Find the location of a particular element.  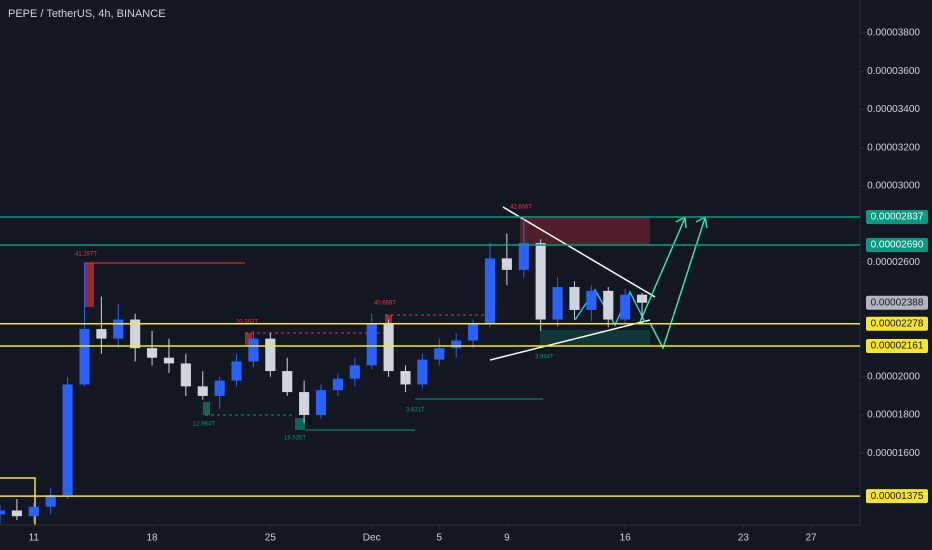

y-tick-label: 0.00002000 is located at coordinates (893, 376).